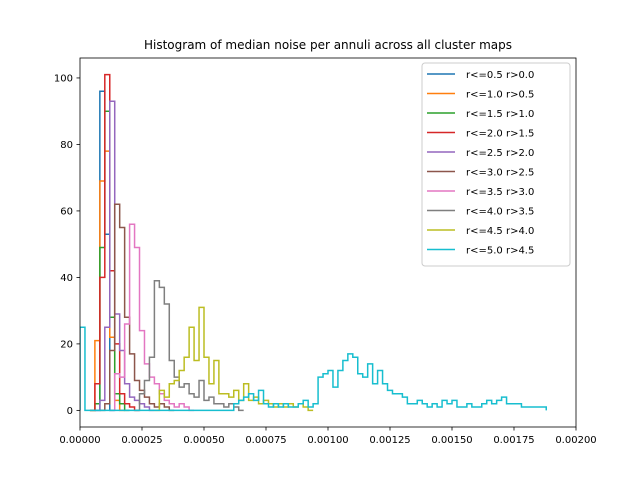 The height and width of the screenshot is (480, 640). What do you see at coordinates (451, 440) in the screenshot?
I see `x-tick-label: 0.00150` at bounding box center [451, 440].